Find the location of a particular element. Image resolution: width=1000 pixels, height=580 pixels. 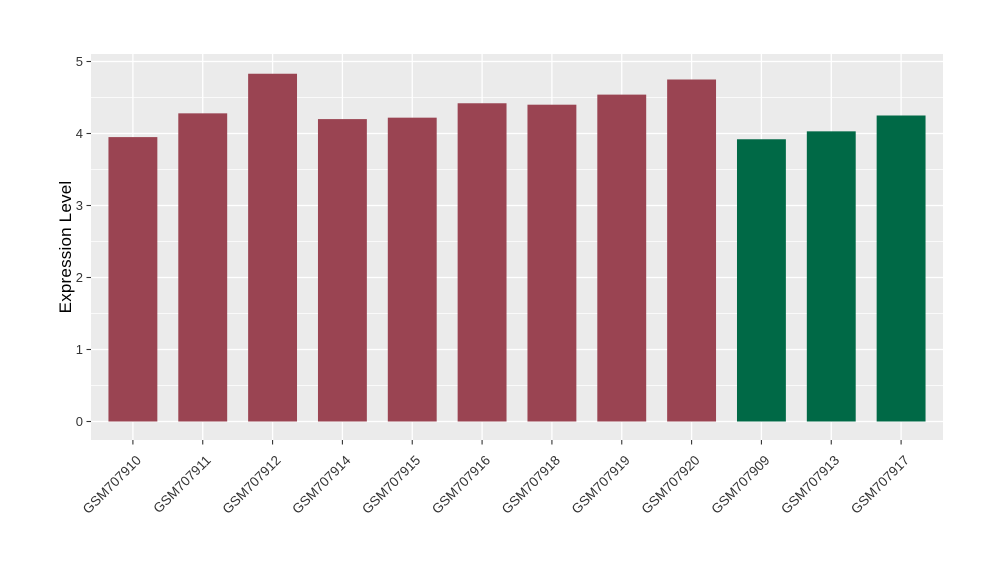

x-tick-label-GSM707917: GSM707917 is located at coordinates (880, 485).